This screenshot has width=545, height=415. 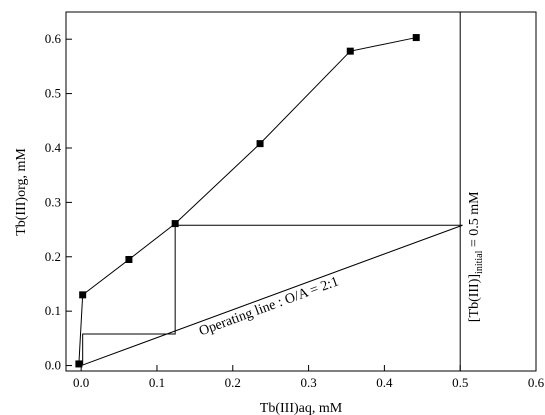 What do you see at coordinates (21, 192) in the screenshot?
I see `y-axis-label: Tb(III)org, mM` at bounding box center [21, 192].